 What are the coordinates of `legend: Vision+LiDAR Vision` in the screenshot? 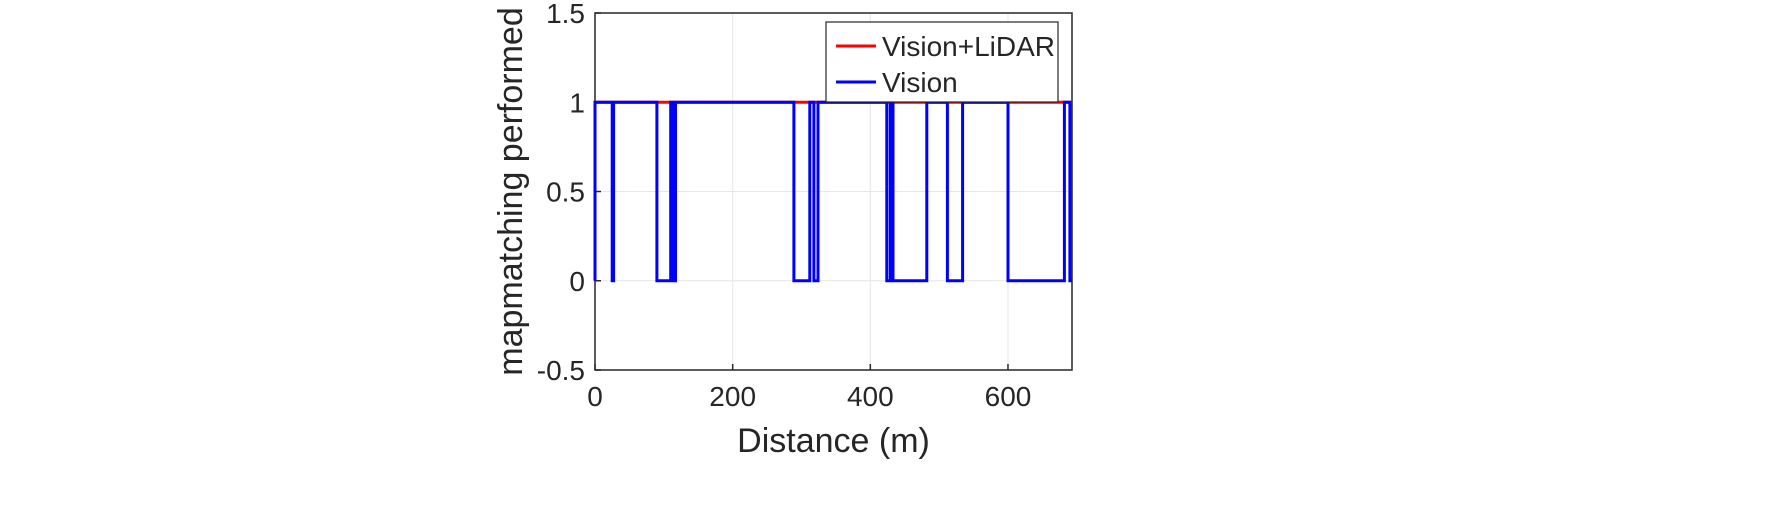 It's located at (942, 62).